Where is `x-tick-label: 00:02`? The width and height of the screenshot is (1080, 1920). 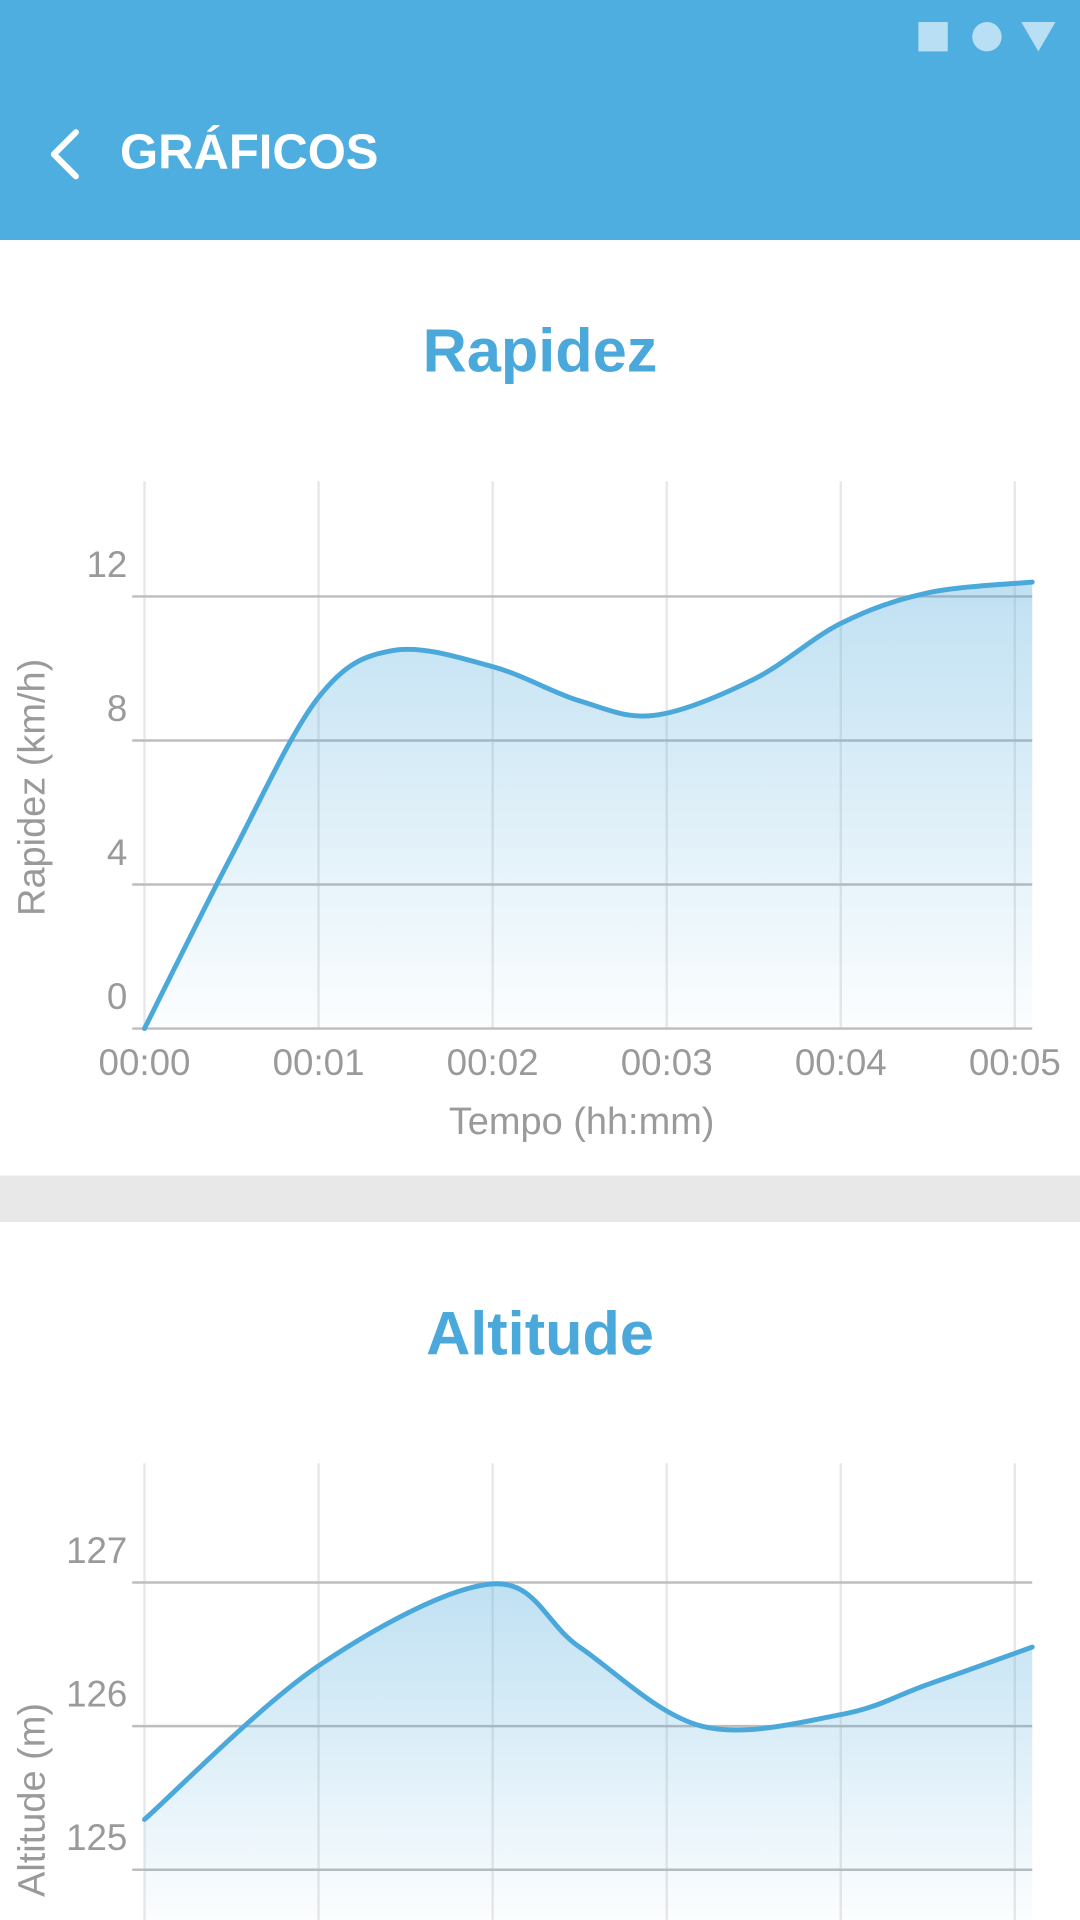
x-tick-label: 00:02 is located at coordinates (493, 1062).